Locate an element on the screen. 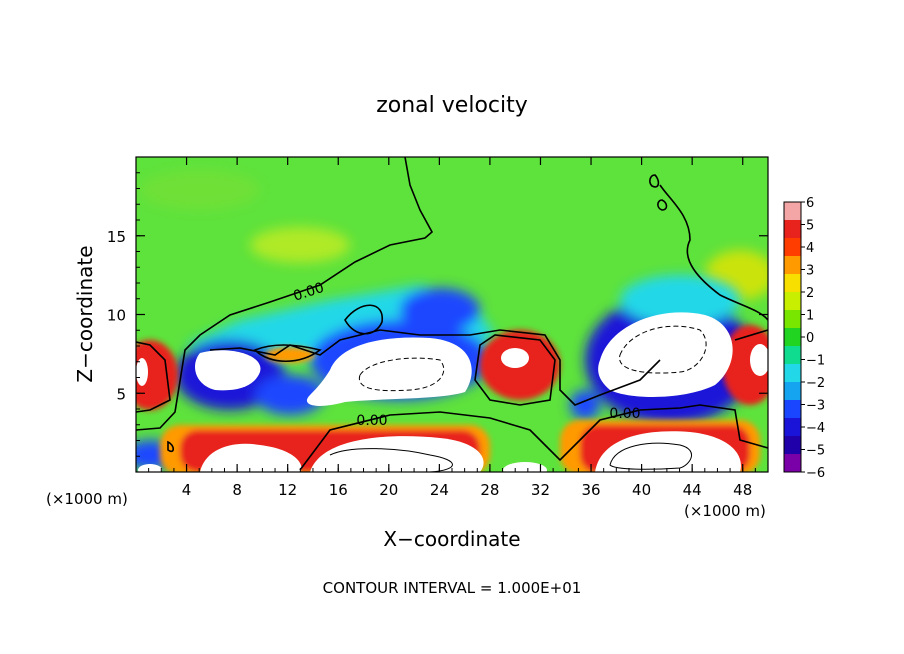 This screenshot has height=654, width=904. x-tick-label: 12 is located at coordinates (287, 490).